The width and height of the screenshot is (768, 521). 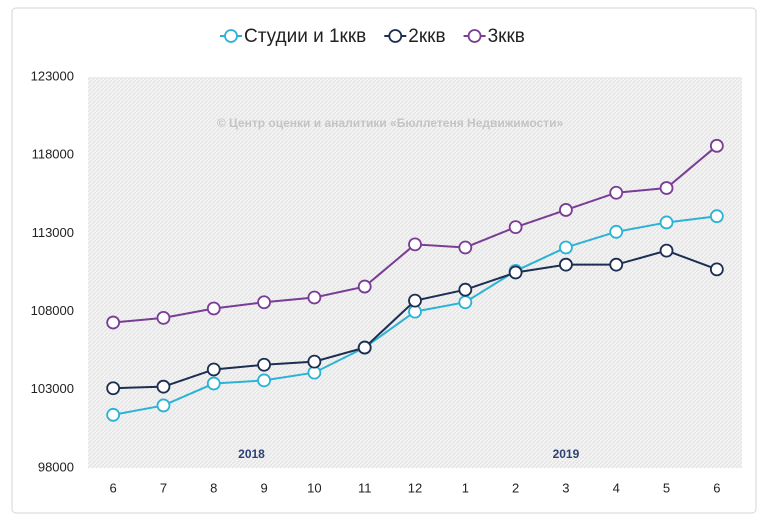 What do you see at coordinates (415, 487) in the screenshot?
I see `x-tick-label: 12` at bounding box center [415, 487].